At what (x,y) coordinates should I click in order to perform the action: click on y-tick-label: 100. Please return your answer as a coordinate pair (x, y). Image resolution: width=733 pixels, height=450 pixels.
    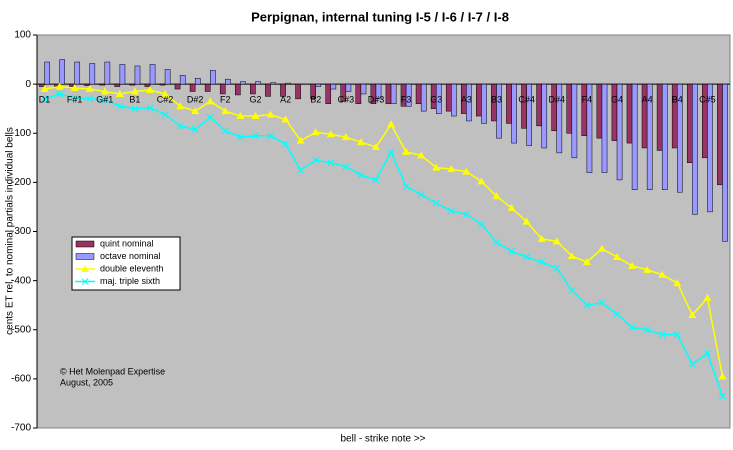
    Looking at the image, I should click on (22, 35).